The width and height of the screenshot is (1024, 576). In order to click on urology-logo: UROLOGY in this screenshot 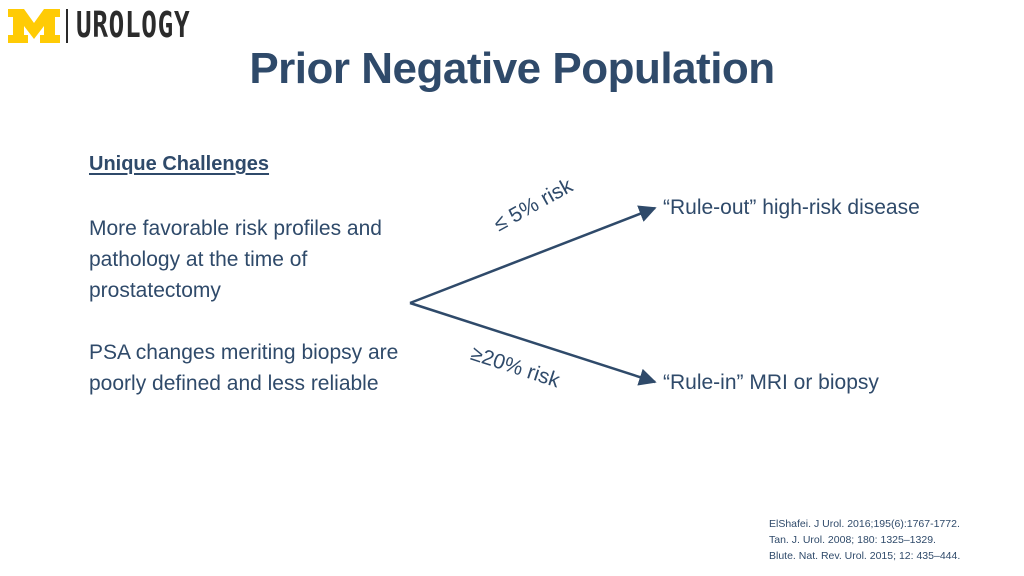, I will do `click(121, 26)`.